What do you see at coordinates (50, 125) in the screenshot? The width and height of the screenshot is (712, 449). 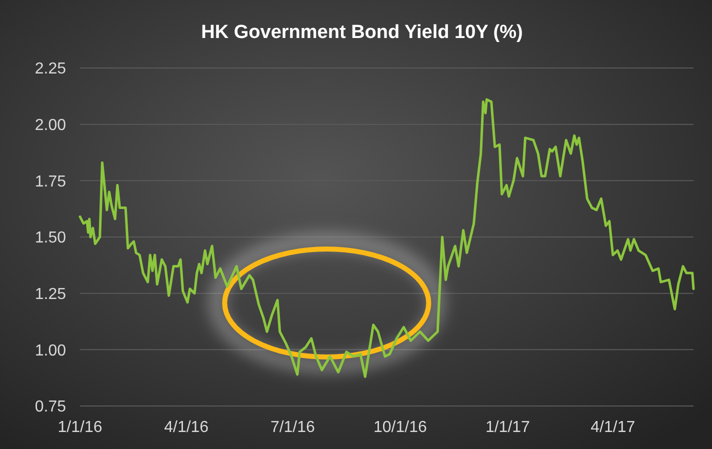 I see `y-tick-label: 2.00` at bounding box center [50, 125].